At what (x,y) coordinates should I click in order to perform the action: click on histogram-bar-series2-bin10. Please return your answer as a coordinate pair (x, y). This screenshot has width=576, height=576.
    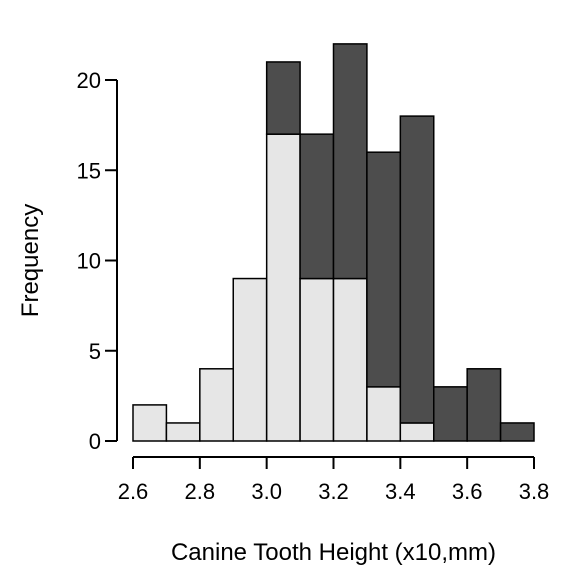
    Looking at the image, I should click on (450, 414).